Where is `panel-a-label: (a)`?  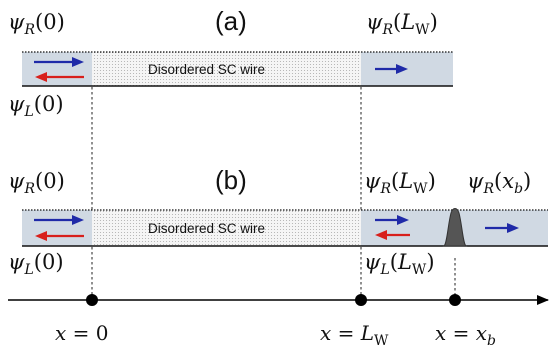 panel-a-label: (a) is located at coordinates (231, 21).